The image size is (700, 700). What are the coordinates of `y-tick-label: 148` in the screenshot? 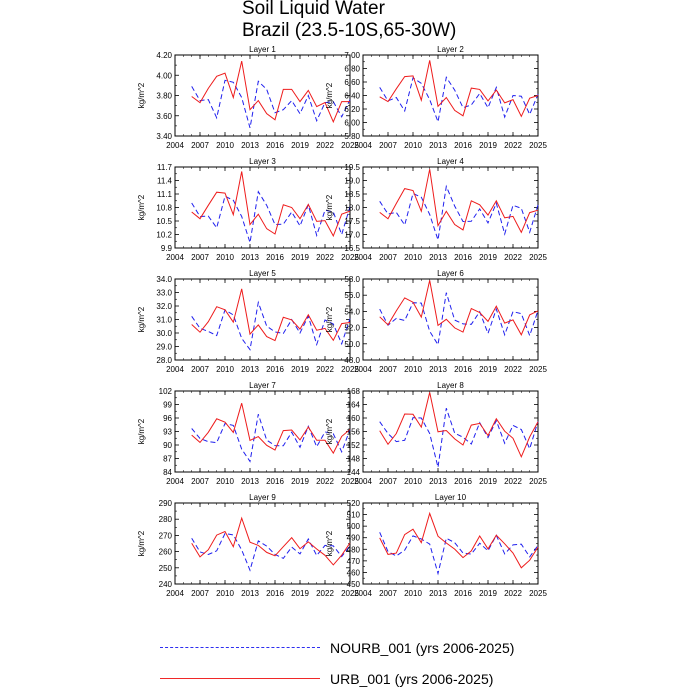 It's located at (354, 459).